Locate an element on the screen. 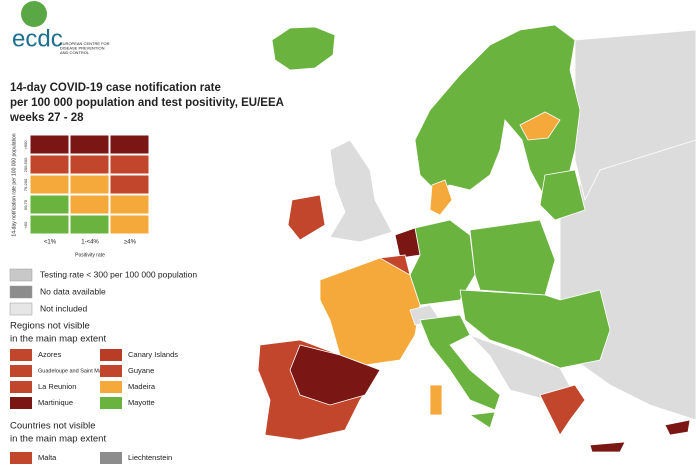 Image resolution: width=696 pixels, height=474 pixels. cyprus is located at coordinates (677, 427).